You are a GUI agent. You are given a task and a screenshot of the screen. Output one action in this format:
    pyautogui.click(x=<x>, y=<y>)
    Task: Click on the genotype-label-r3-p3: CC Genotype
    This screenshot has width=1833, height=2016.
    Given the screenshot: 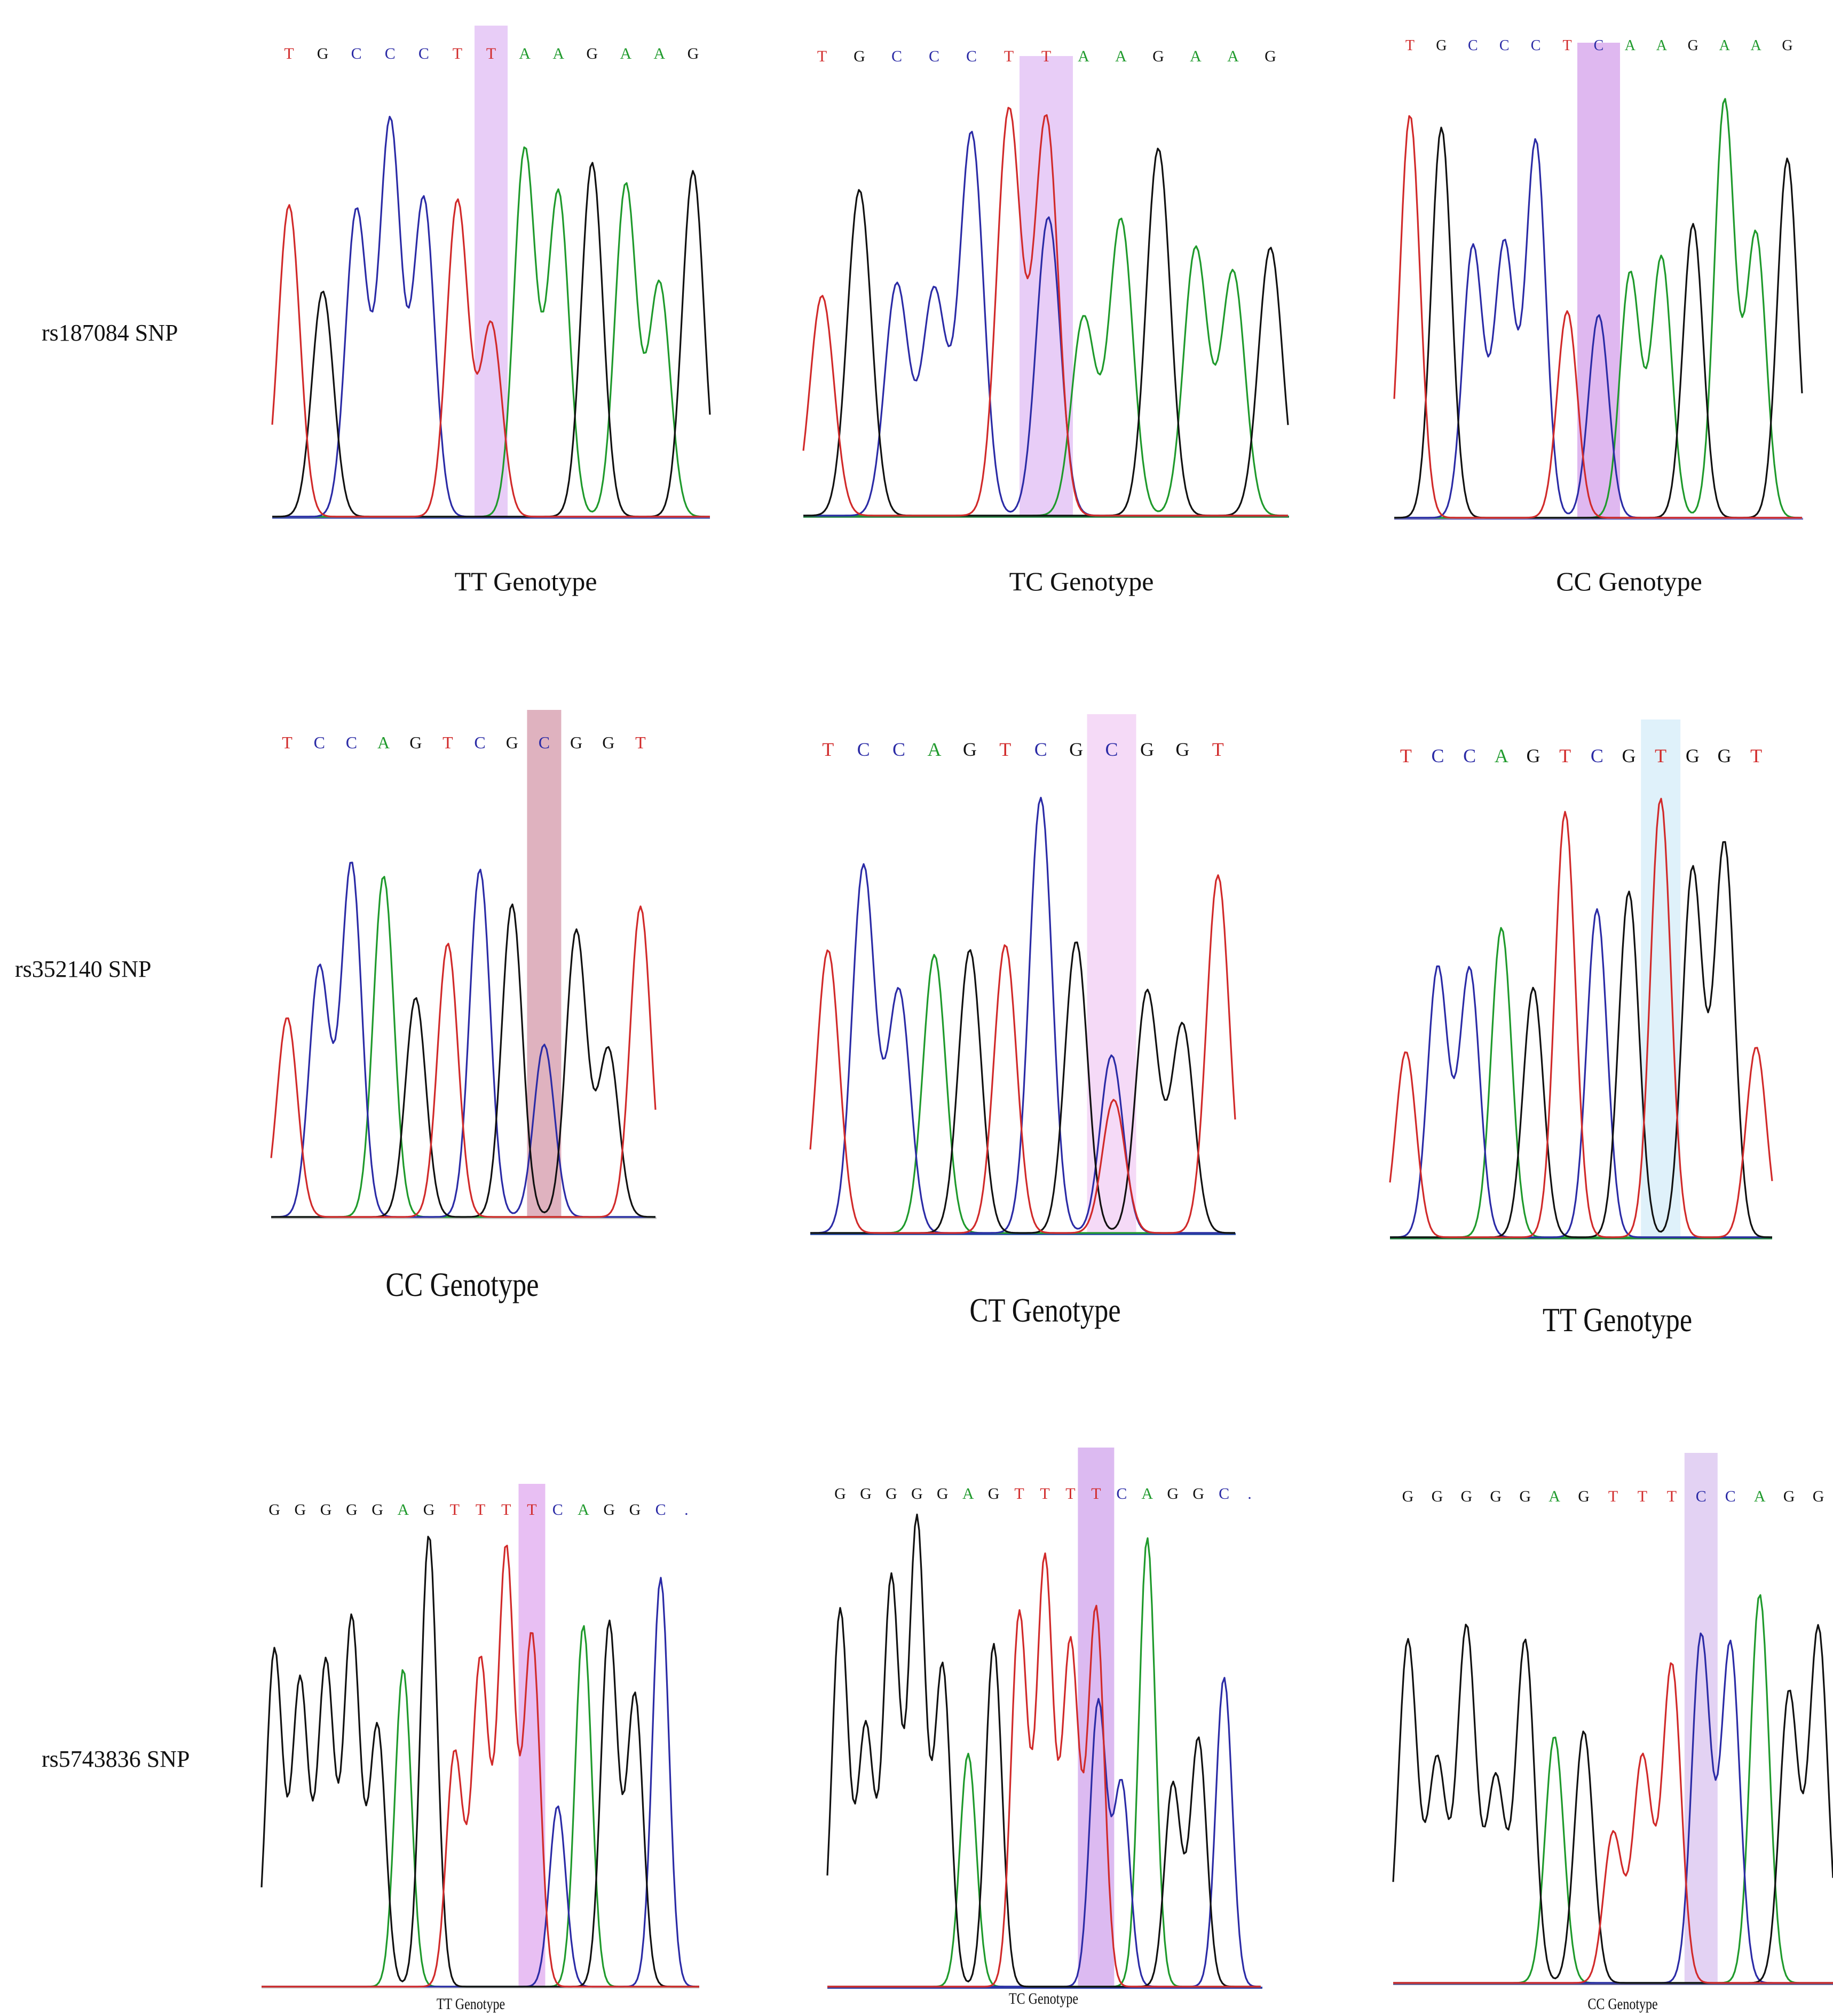 What is the action you would take?
    pyautogui.click(x=1622, y=2004)
    